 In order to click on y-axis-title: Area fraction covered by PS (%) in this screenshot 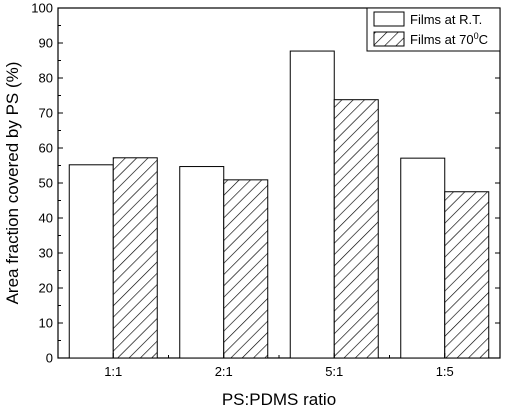, I will do `click(12, 183)`.